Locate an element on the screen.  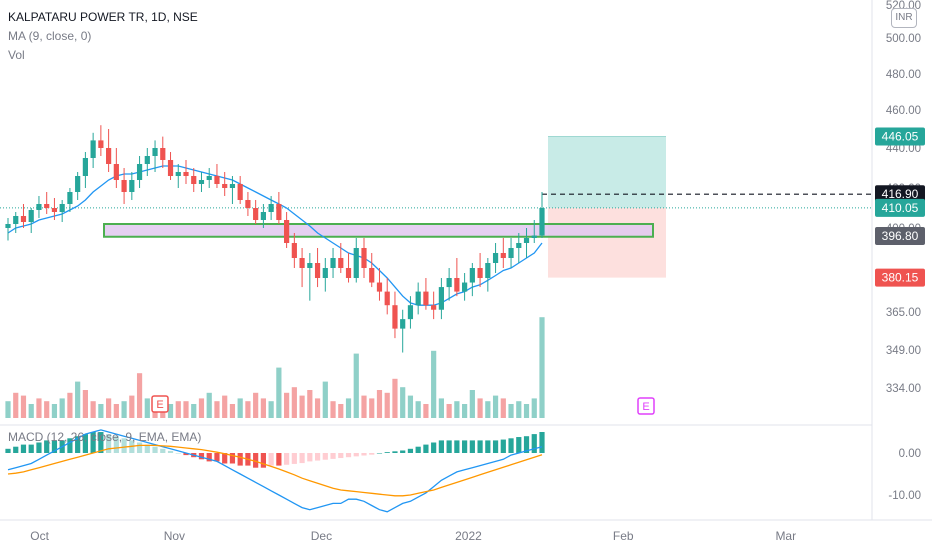
earnings-marker-upcoming is located at coordinates (646, 406).